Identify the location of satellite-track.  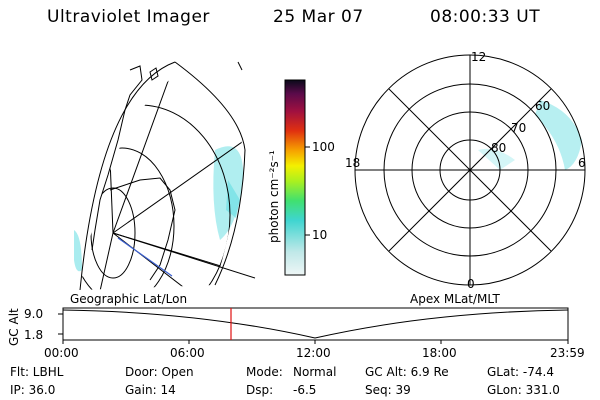
(145, 257).